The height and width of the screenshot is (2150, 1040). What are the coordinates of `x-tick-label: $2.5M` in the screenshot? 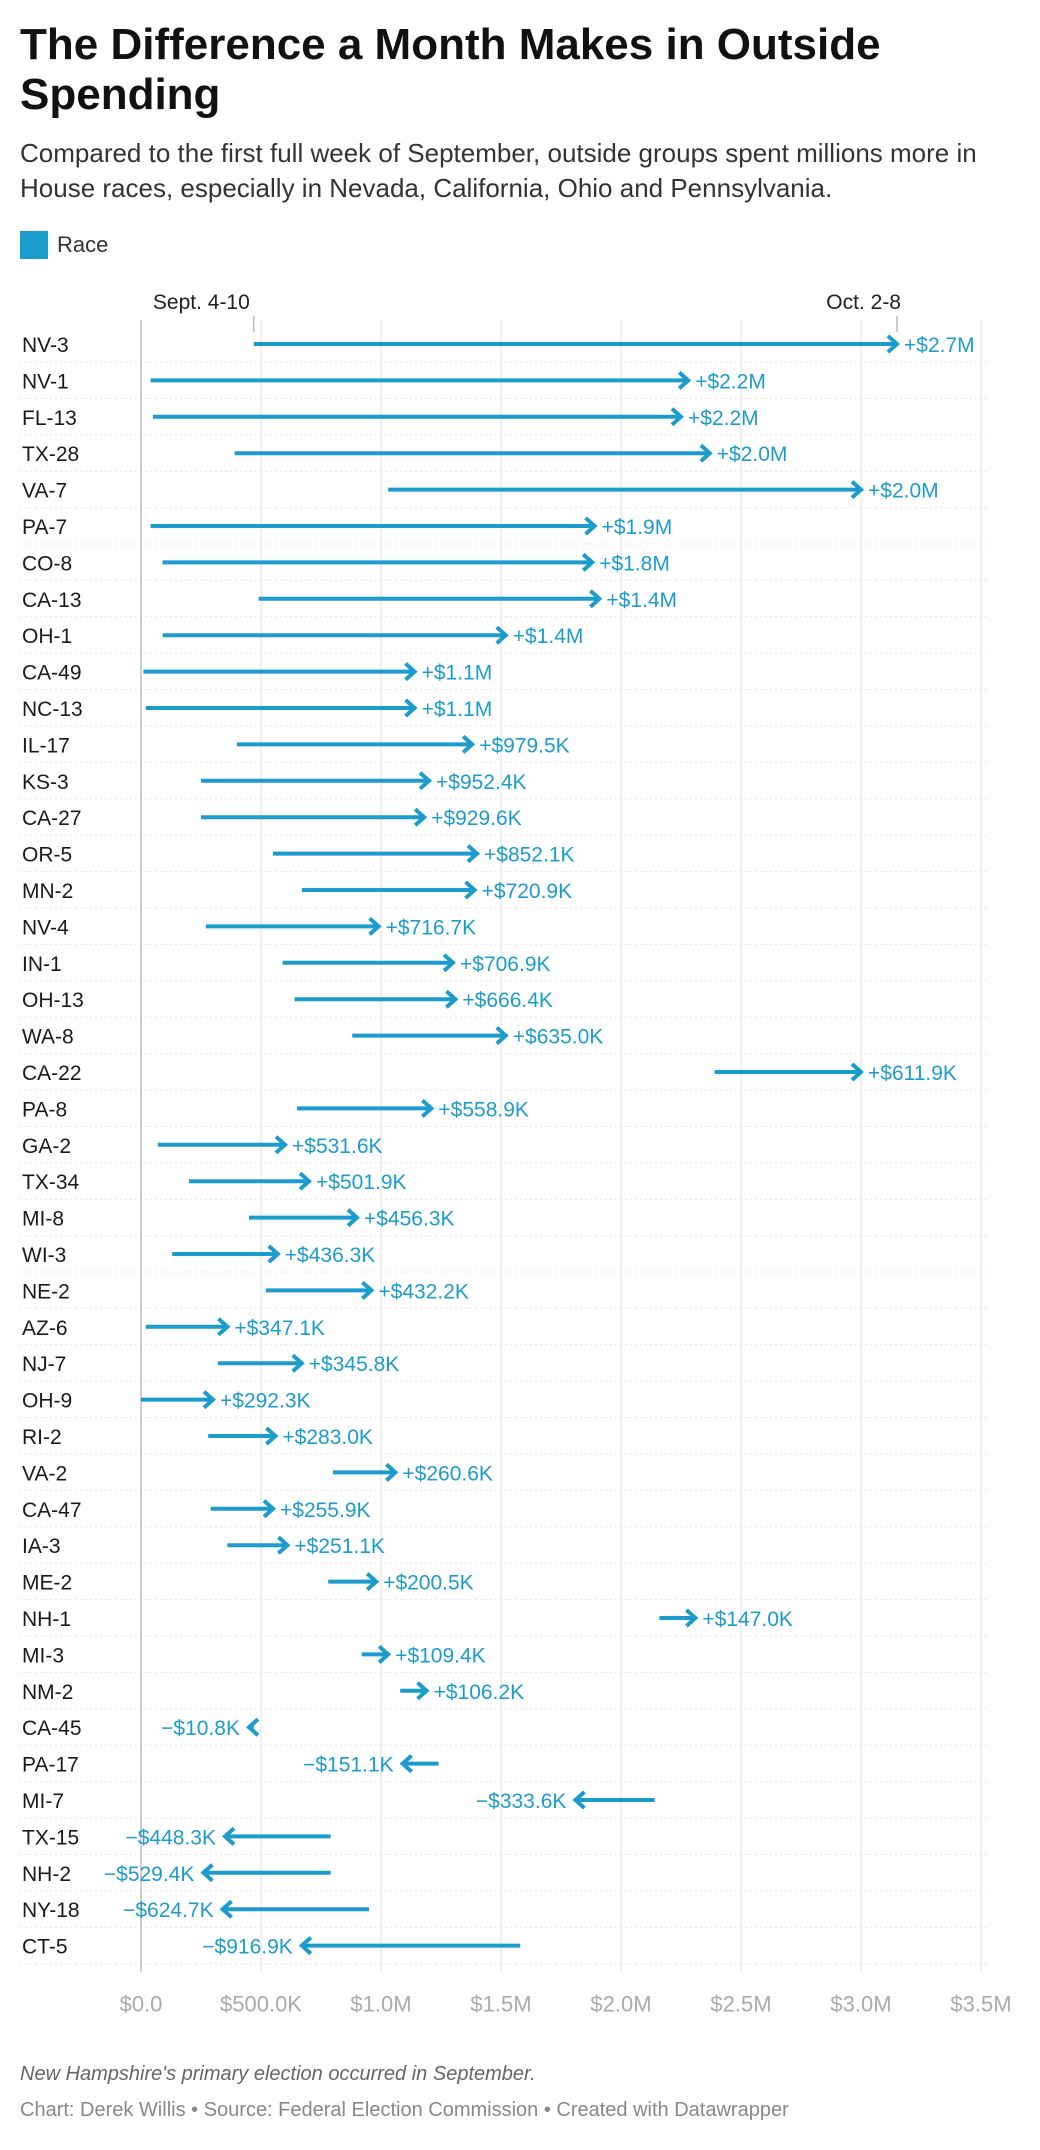 It's located at (740, 2004).